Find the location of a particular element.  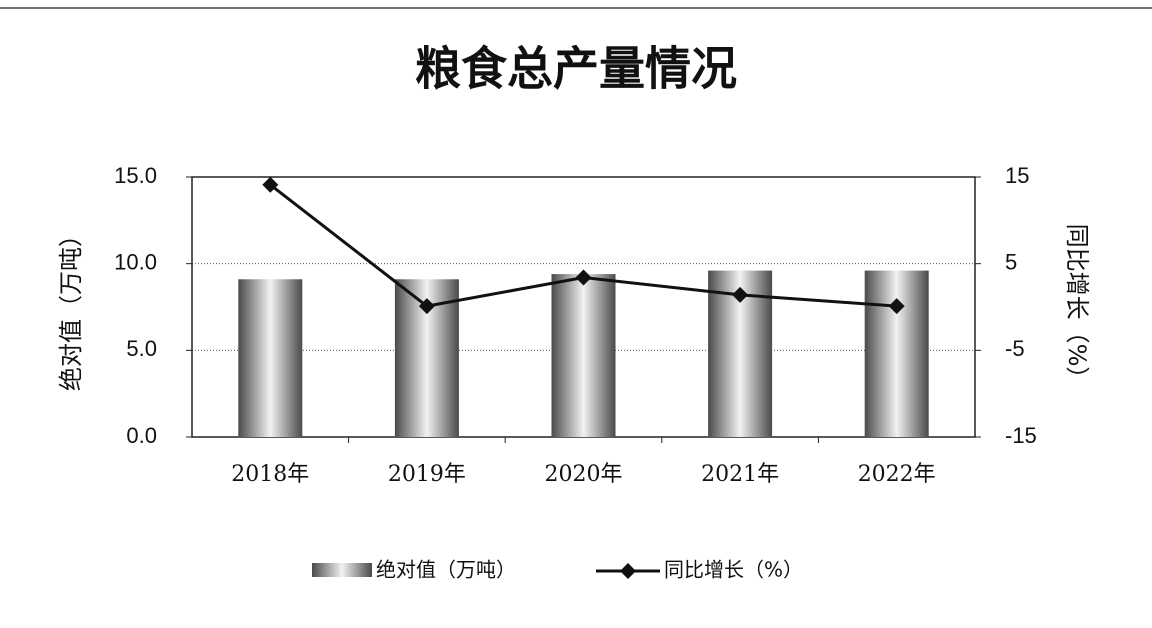

y2-tick-label: -5 is located at coordinates (1015, 348).